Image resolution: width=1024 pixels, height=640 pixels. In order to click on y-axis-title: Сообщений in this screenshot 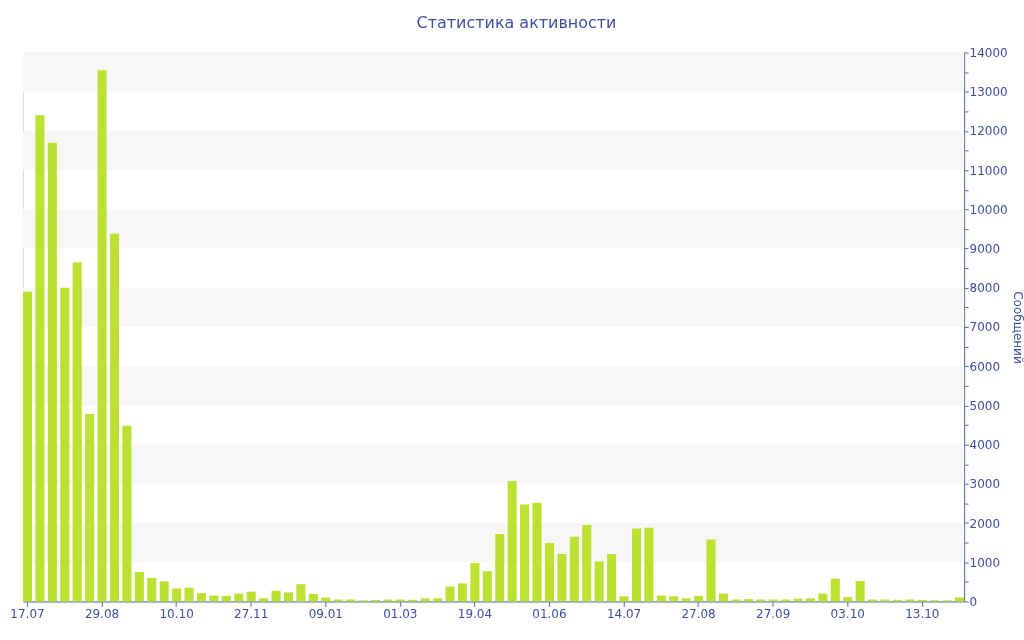, I will do `click(1017, 327)`.